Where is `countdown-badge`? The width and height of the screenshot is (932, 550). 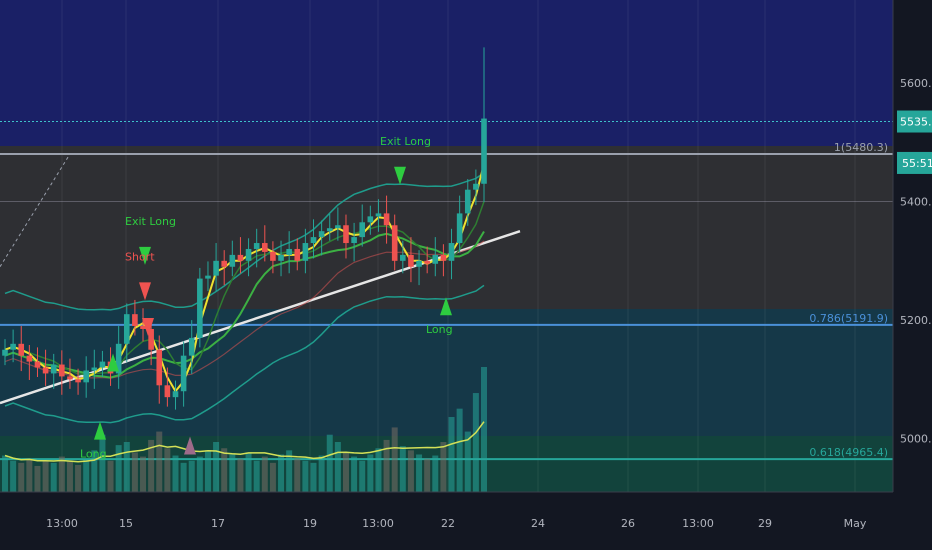 countdown-badge is located at coordinates (914, 162).